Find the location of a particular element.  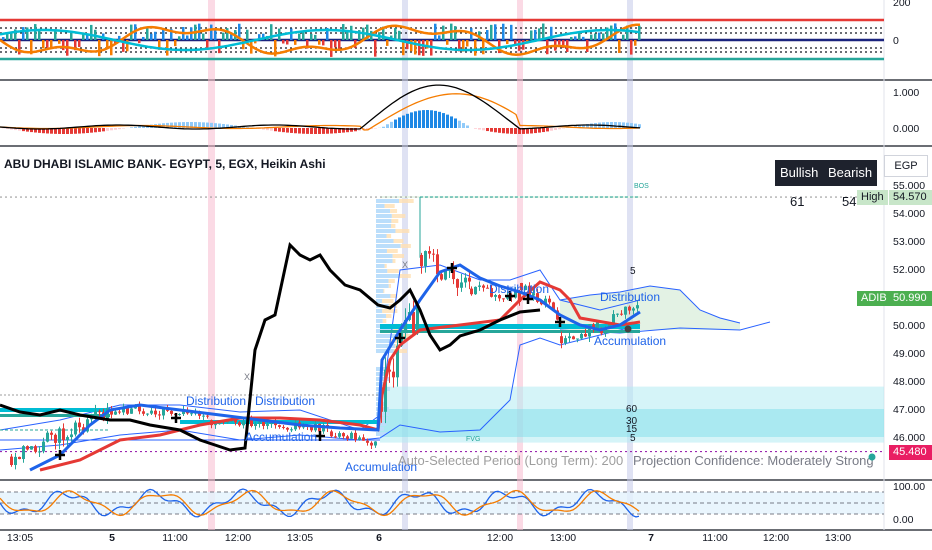

macd-signal-line is located at coordinates (320, 112).